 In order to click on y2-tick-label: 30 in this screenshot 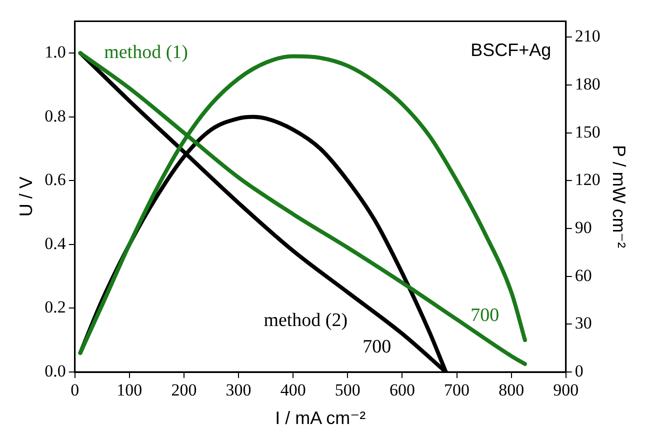, I will do `click(583, 323)`.